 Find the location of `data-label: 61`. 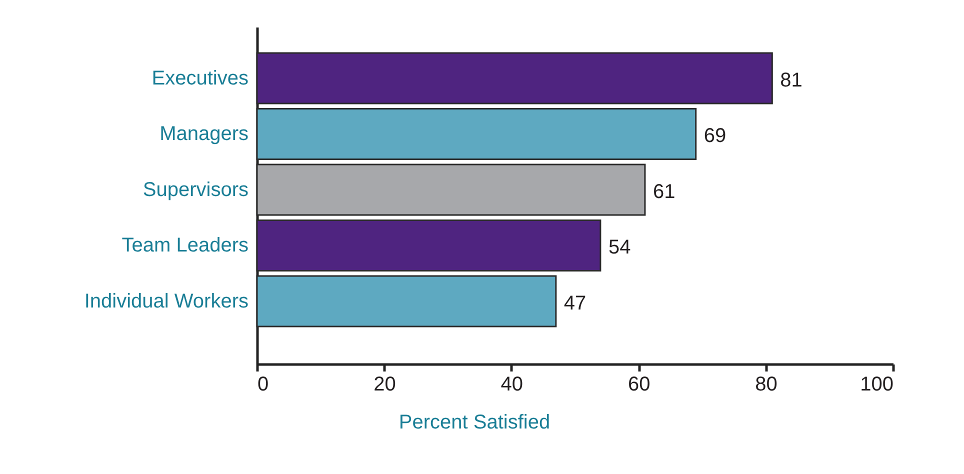

data-label: 61 is located at coordinates (664, 191).